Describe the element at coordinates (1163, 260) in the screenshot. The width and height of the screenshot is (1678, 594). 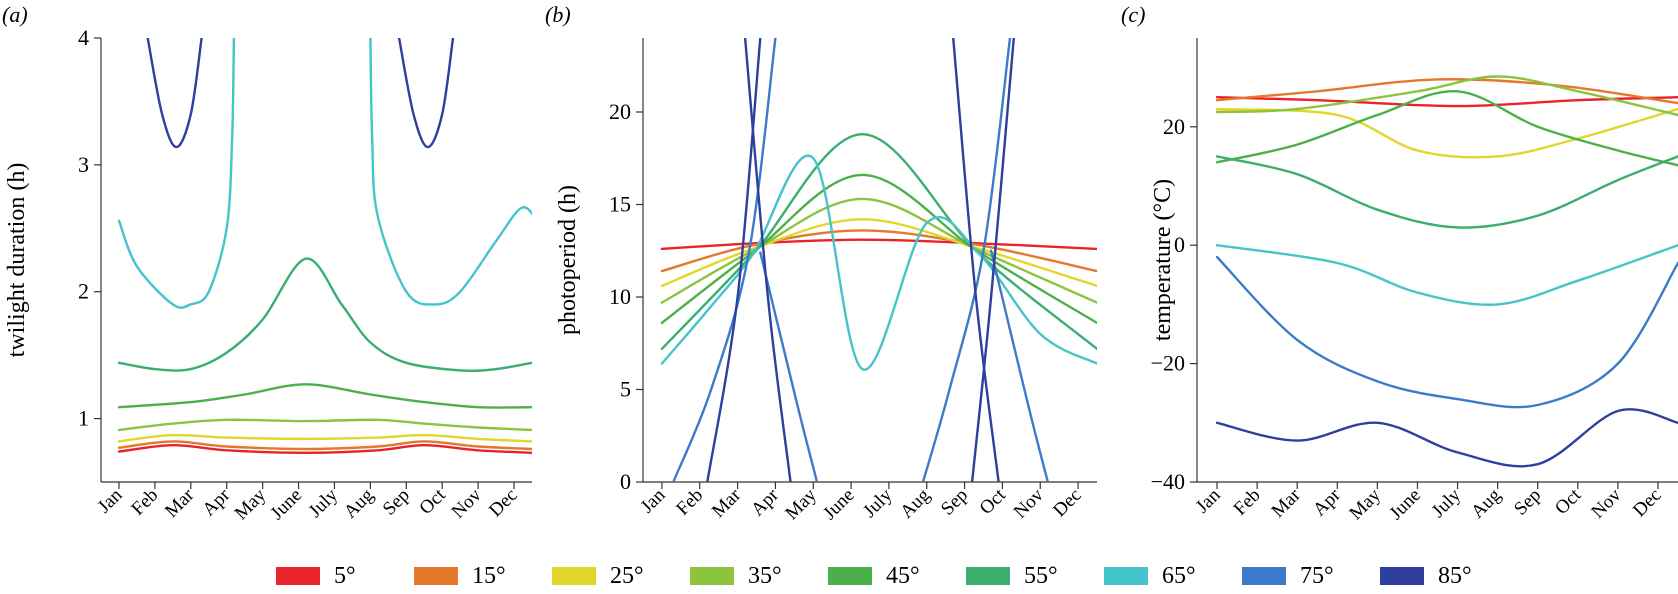
I see `y-axis-label: temperature (°C)` at that location.